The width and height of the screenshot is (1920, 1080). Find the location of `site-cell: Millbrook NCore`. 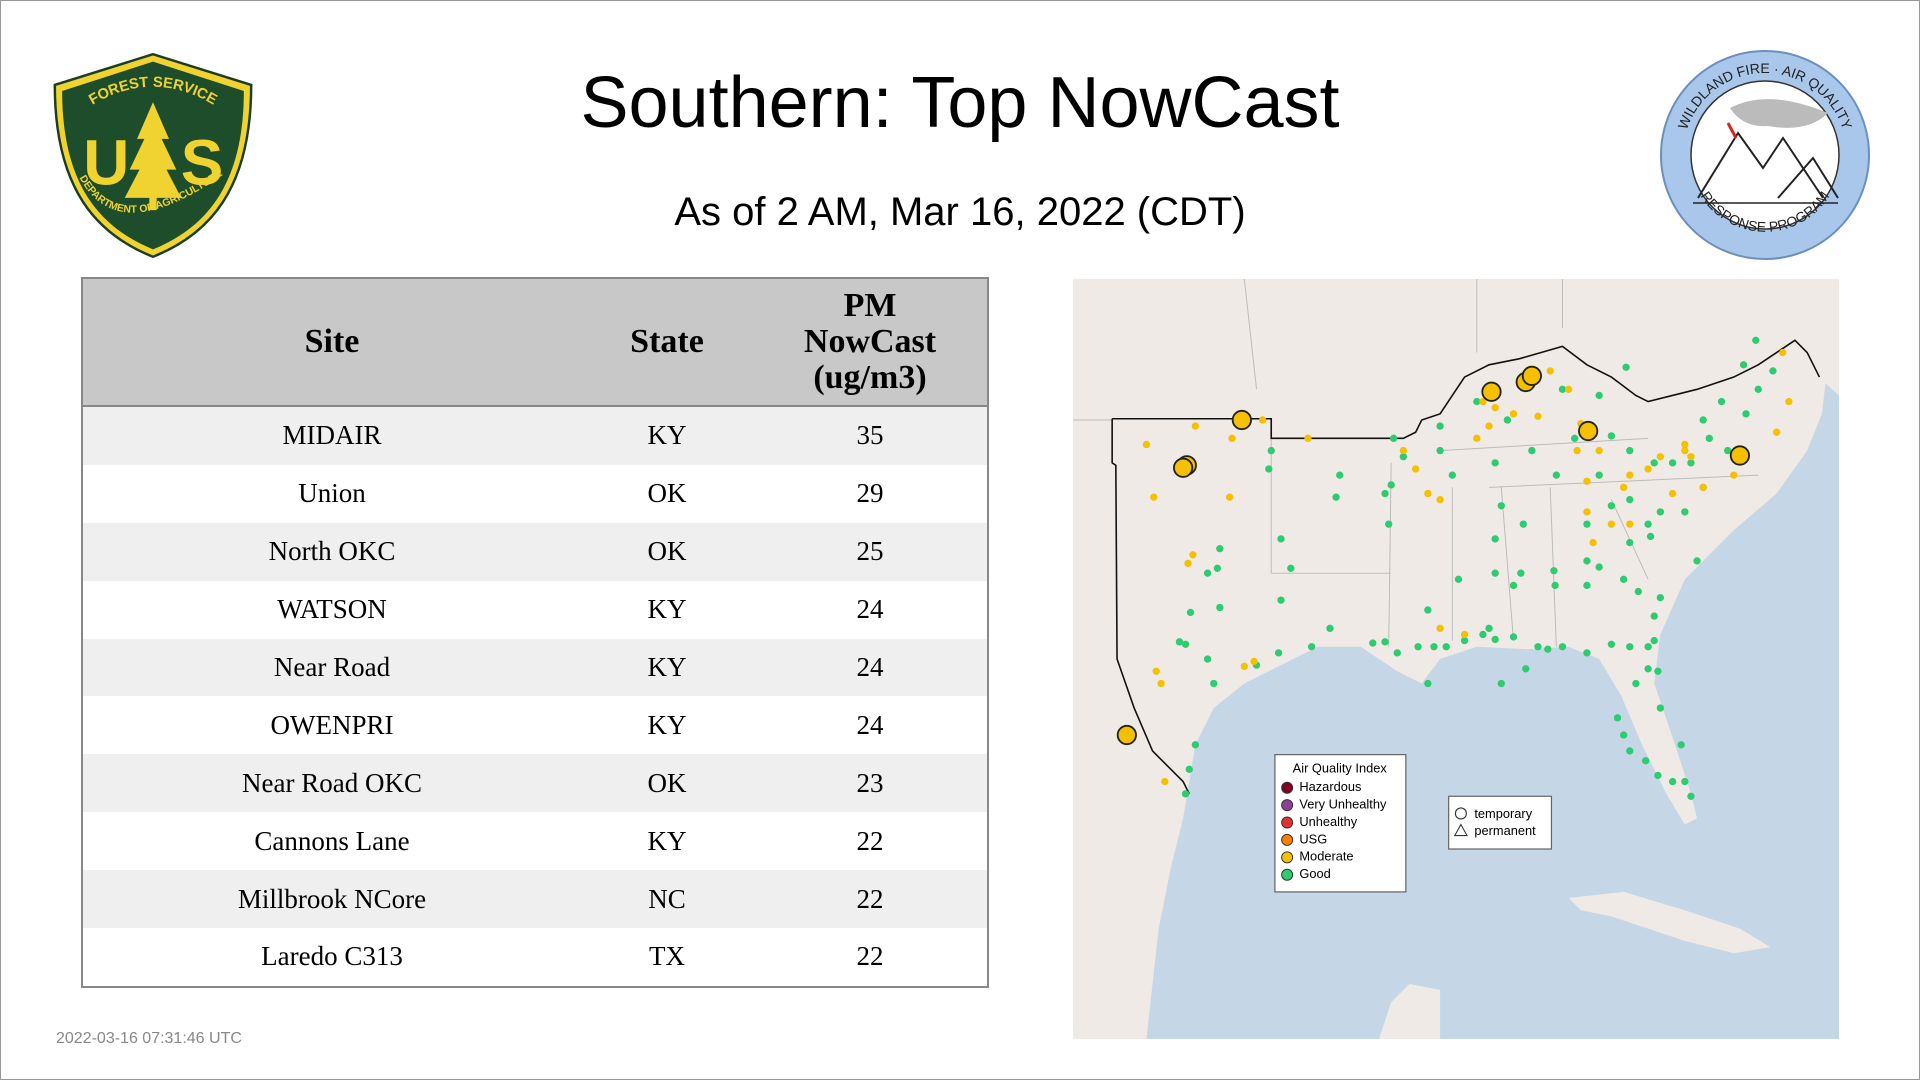

site-cell: Millbrook NCore is located at coordinates (331, 899).